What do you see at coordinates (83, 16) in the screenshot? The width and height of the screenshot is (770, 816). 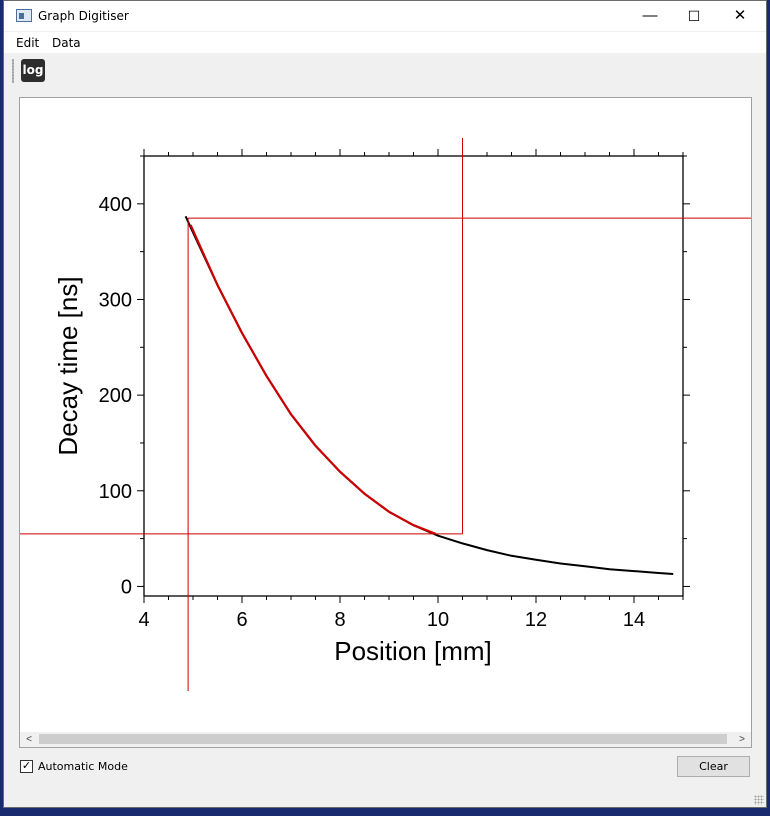 I see `window-title: Graph Digitiser` at bounding box center [83, 16].